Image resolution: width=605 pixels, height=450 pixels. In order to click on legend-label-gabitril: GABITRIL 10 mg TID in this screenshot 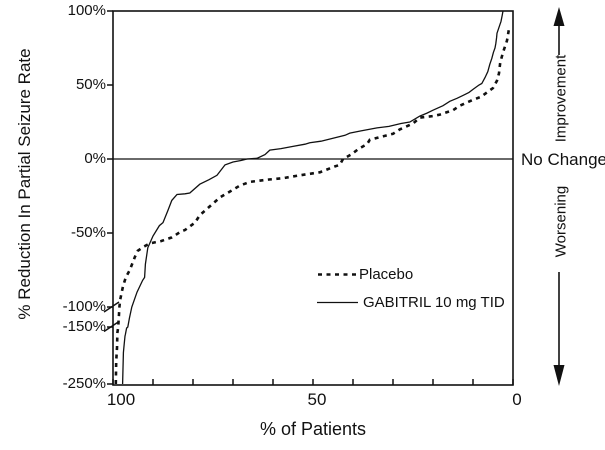, I will do `click(434, 302)`.